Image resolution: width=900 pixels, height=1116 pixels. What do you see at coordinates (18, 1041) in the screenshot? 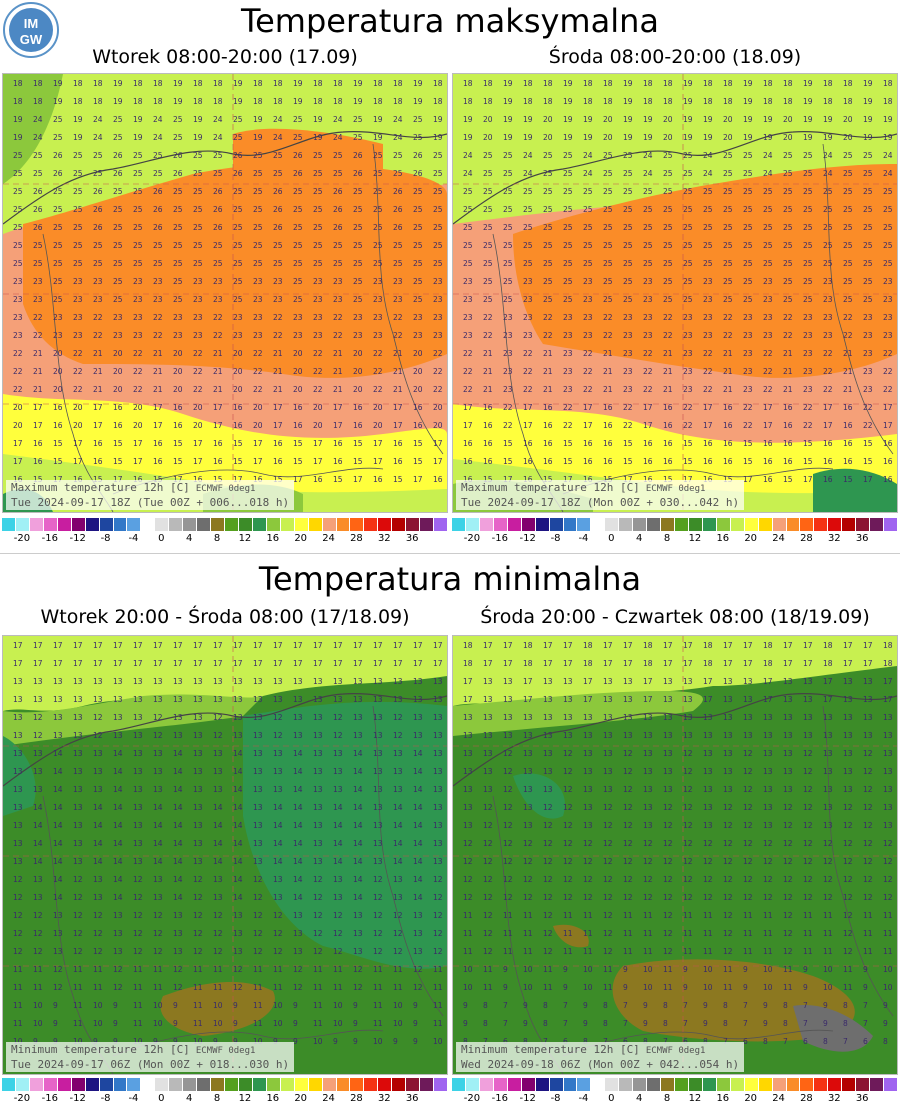
I see `grid-value: 10` at bounding box center [18, 1041].